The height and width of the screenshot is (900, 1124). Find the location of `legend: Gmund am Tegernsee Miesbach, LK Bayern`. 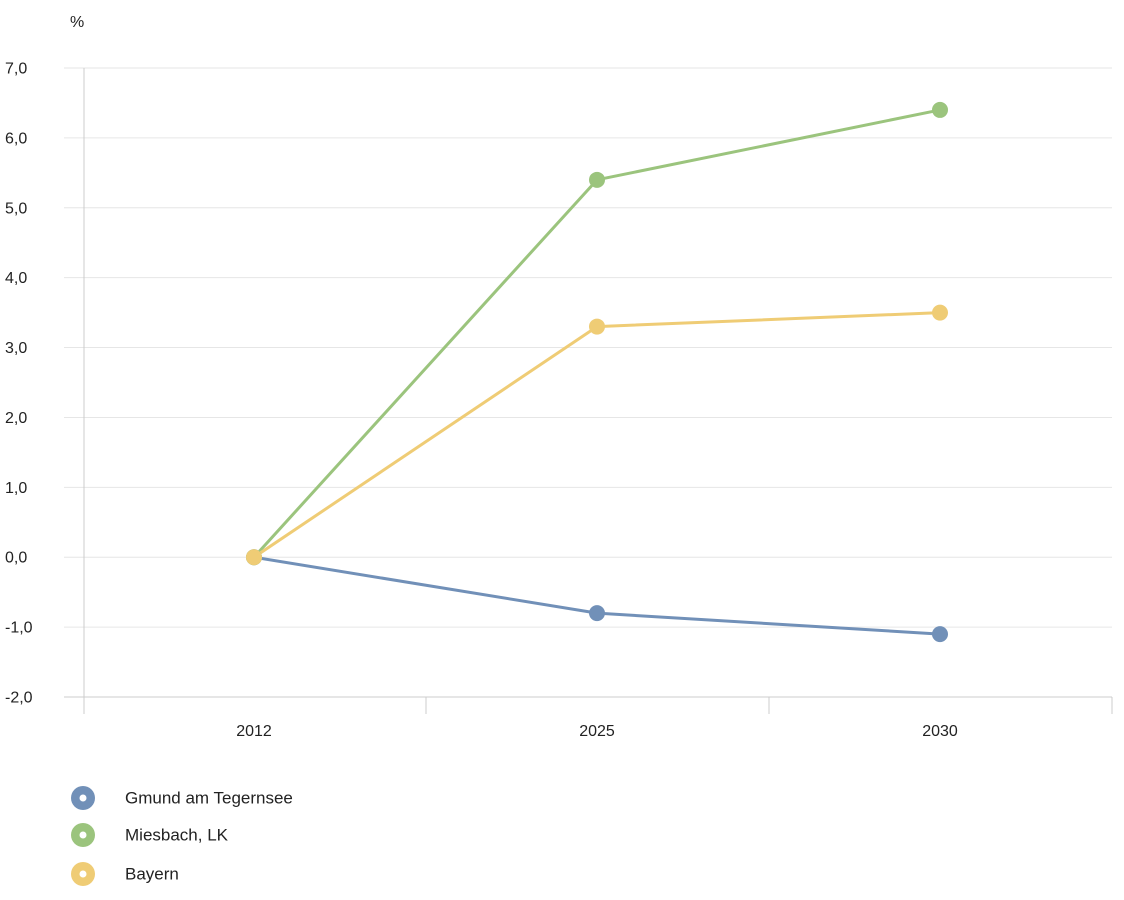

legend: Gmund am Tegernsee Miesbach, LK Bayern is located at coordinates (182, 836).